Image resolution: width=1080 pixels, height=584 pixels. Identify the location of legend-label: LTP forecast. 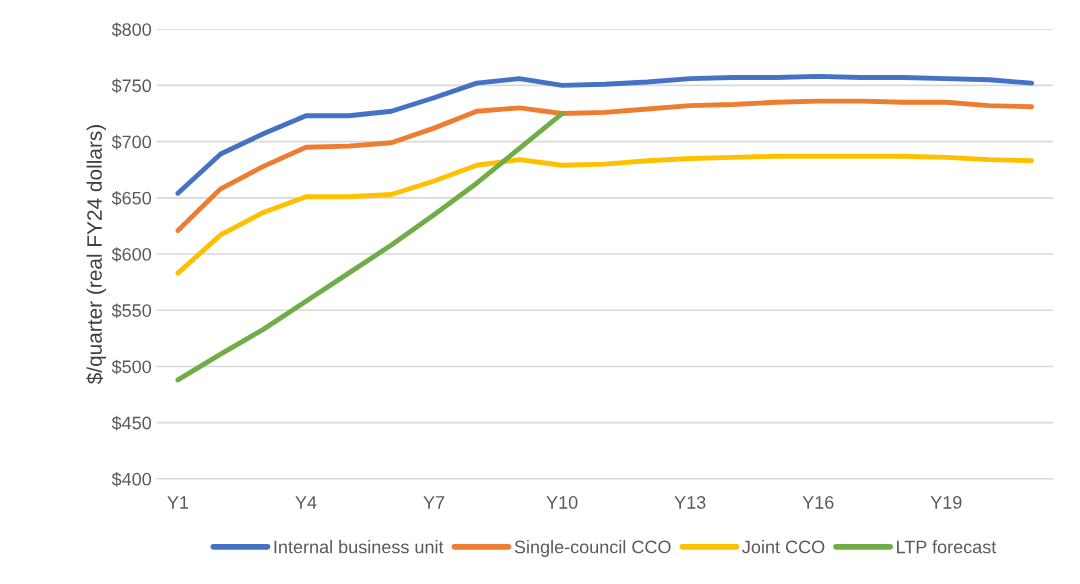
(947, 547).